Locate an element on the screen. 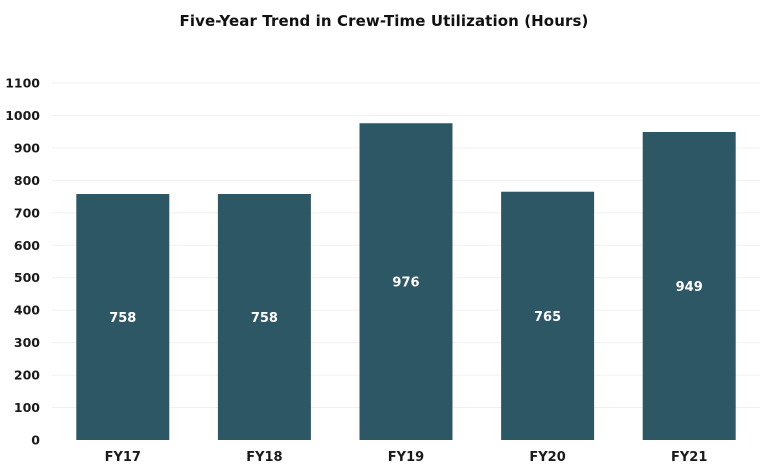  x-tick-label: FY19 is located at coordinates (406, 457).